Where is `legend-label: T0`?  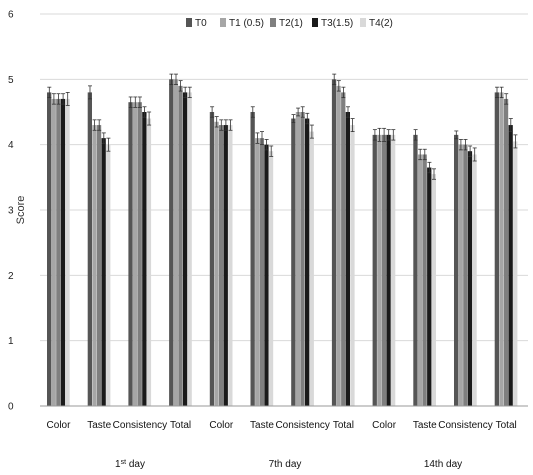 legend-label: T0 is located at coordinates (201, 23).